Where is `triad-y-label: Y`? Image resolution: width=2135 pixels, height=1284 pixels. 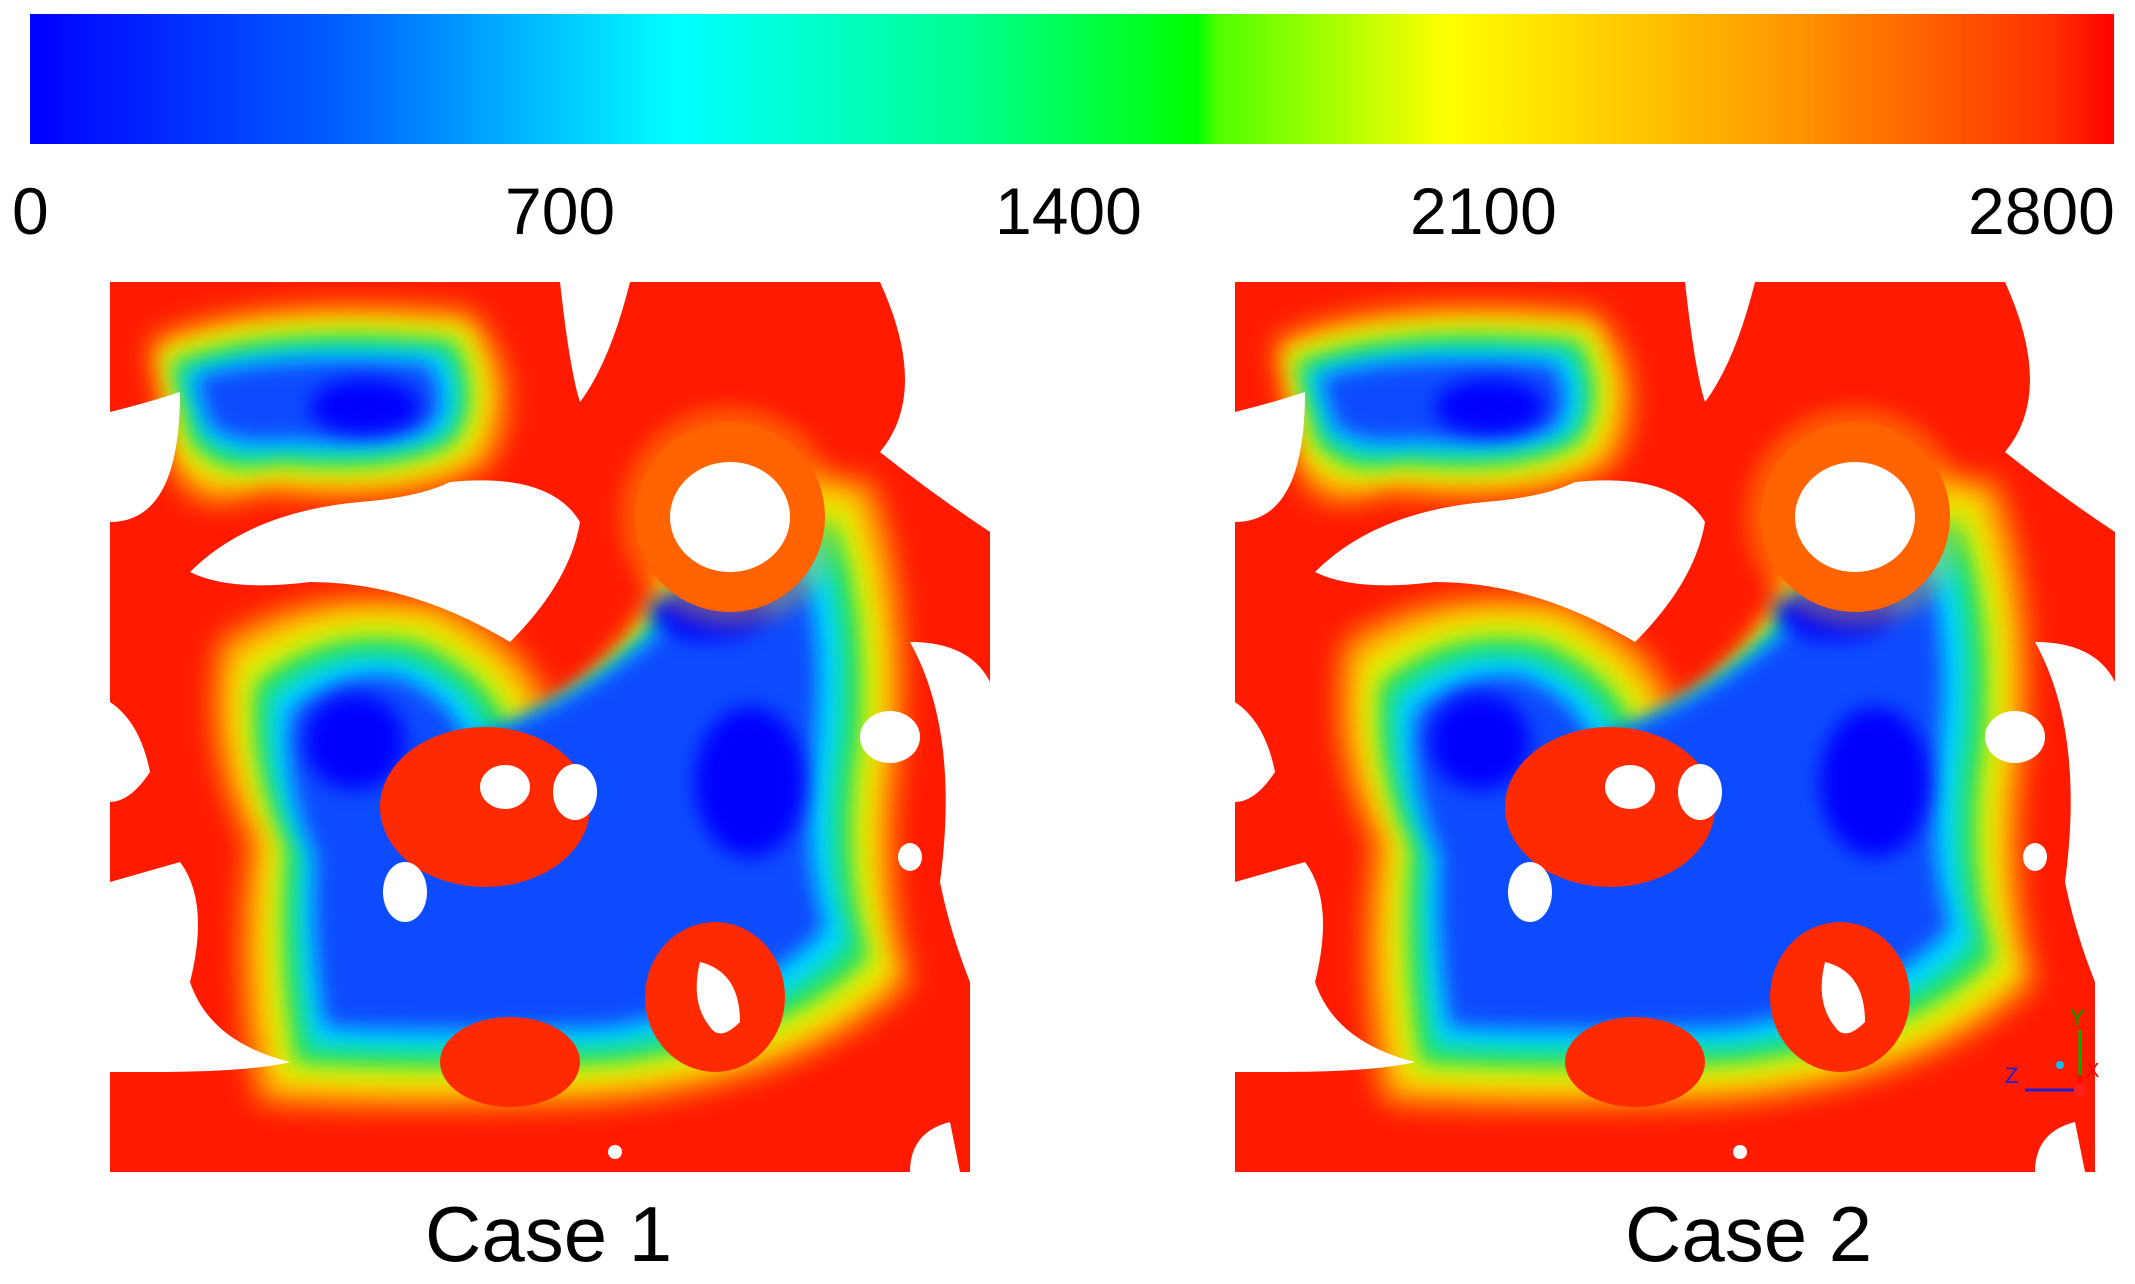 triad-y-label: Y is located at coordinates (2077, 1017).